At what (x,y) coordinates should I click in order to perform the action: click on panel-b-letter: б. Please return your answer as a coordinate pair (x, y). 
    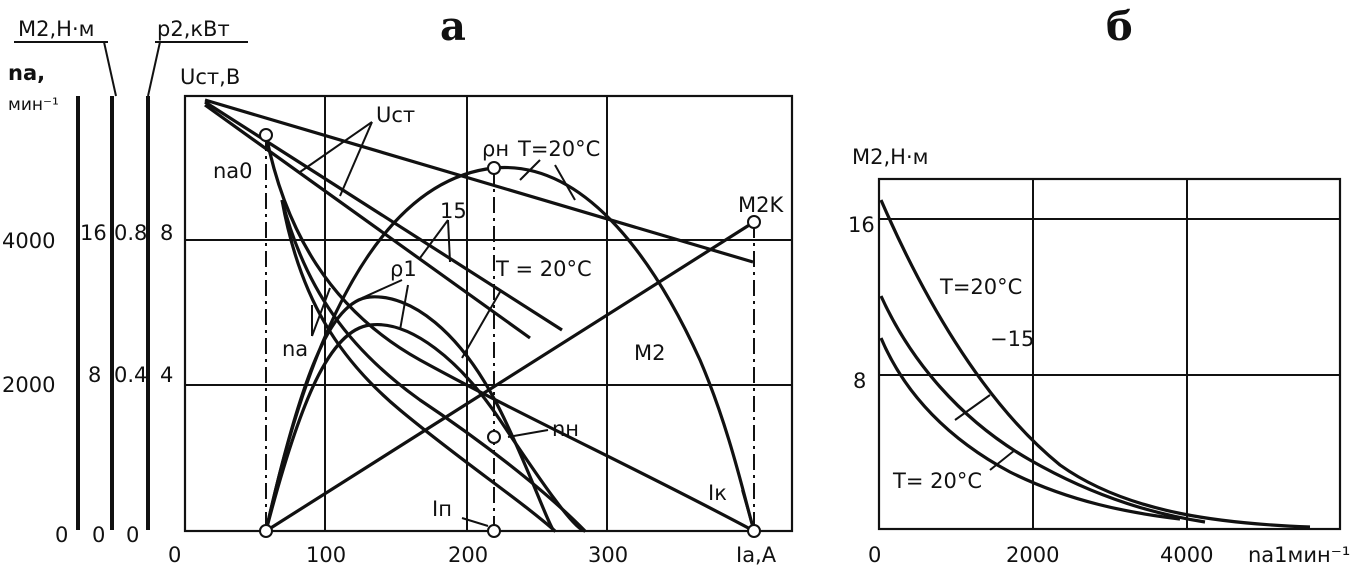
    Looking at the image, I should click on (1119, 26).